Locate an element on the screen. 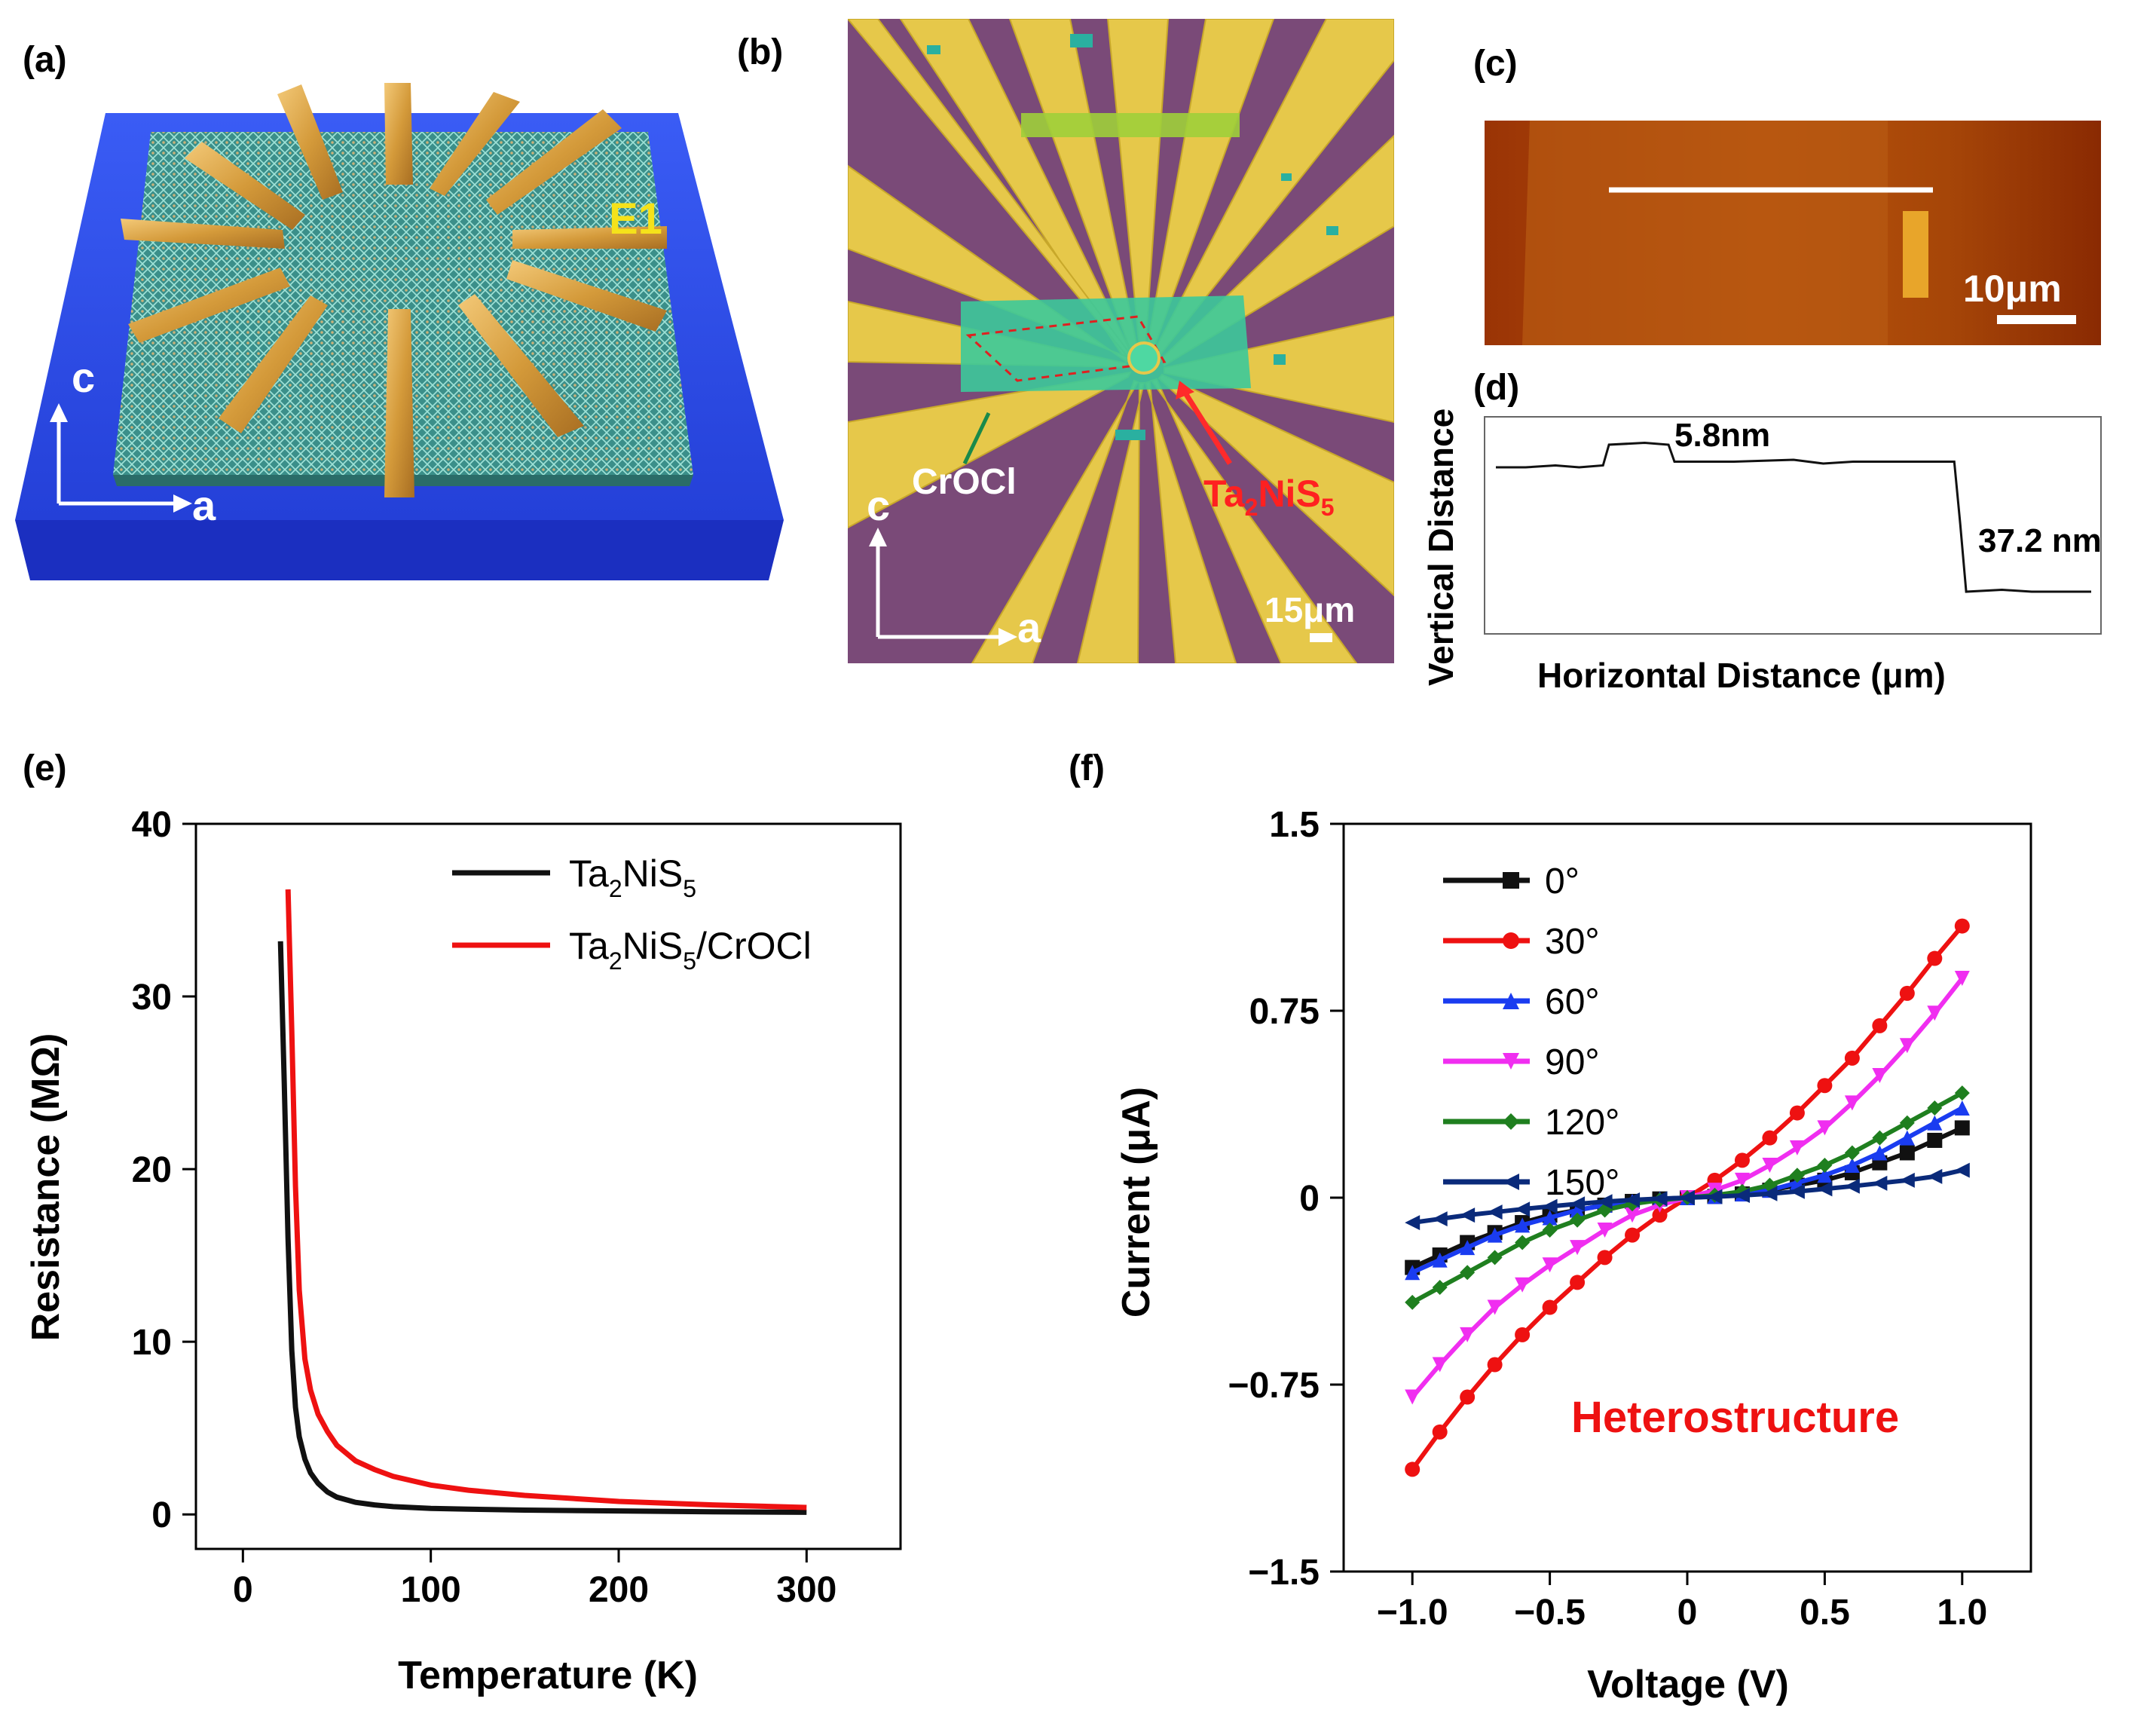  optical-electrodes is located at coordinates (1121, 341).